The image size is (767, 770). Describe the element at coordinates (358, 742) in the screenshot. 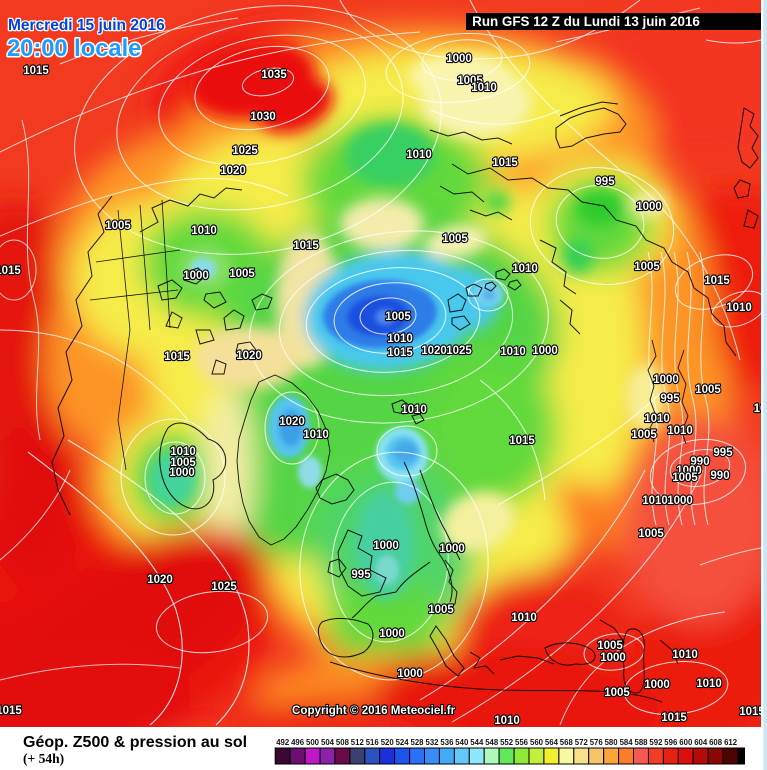

I see `svg-text: 512` at that location.